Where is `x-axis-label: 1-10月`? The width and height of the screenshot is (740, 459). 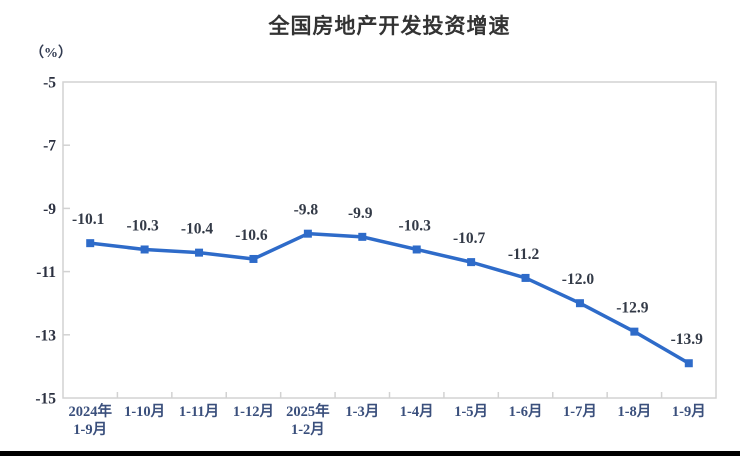
x-axis-label: 1-10月 is located at coordinates (144, 411).